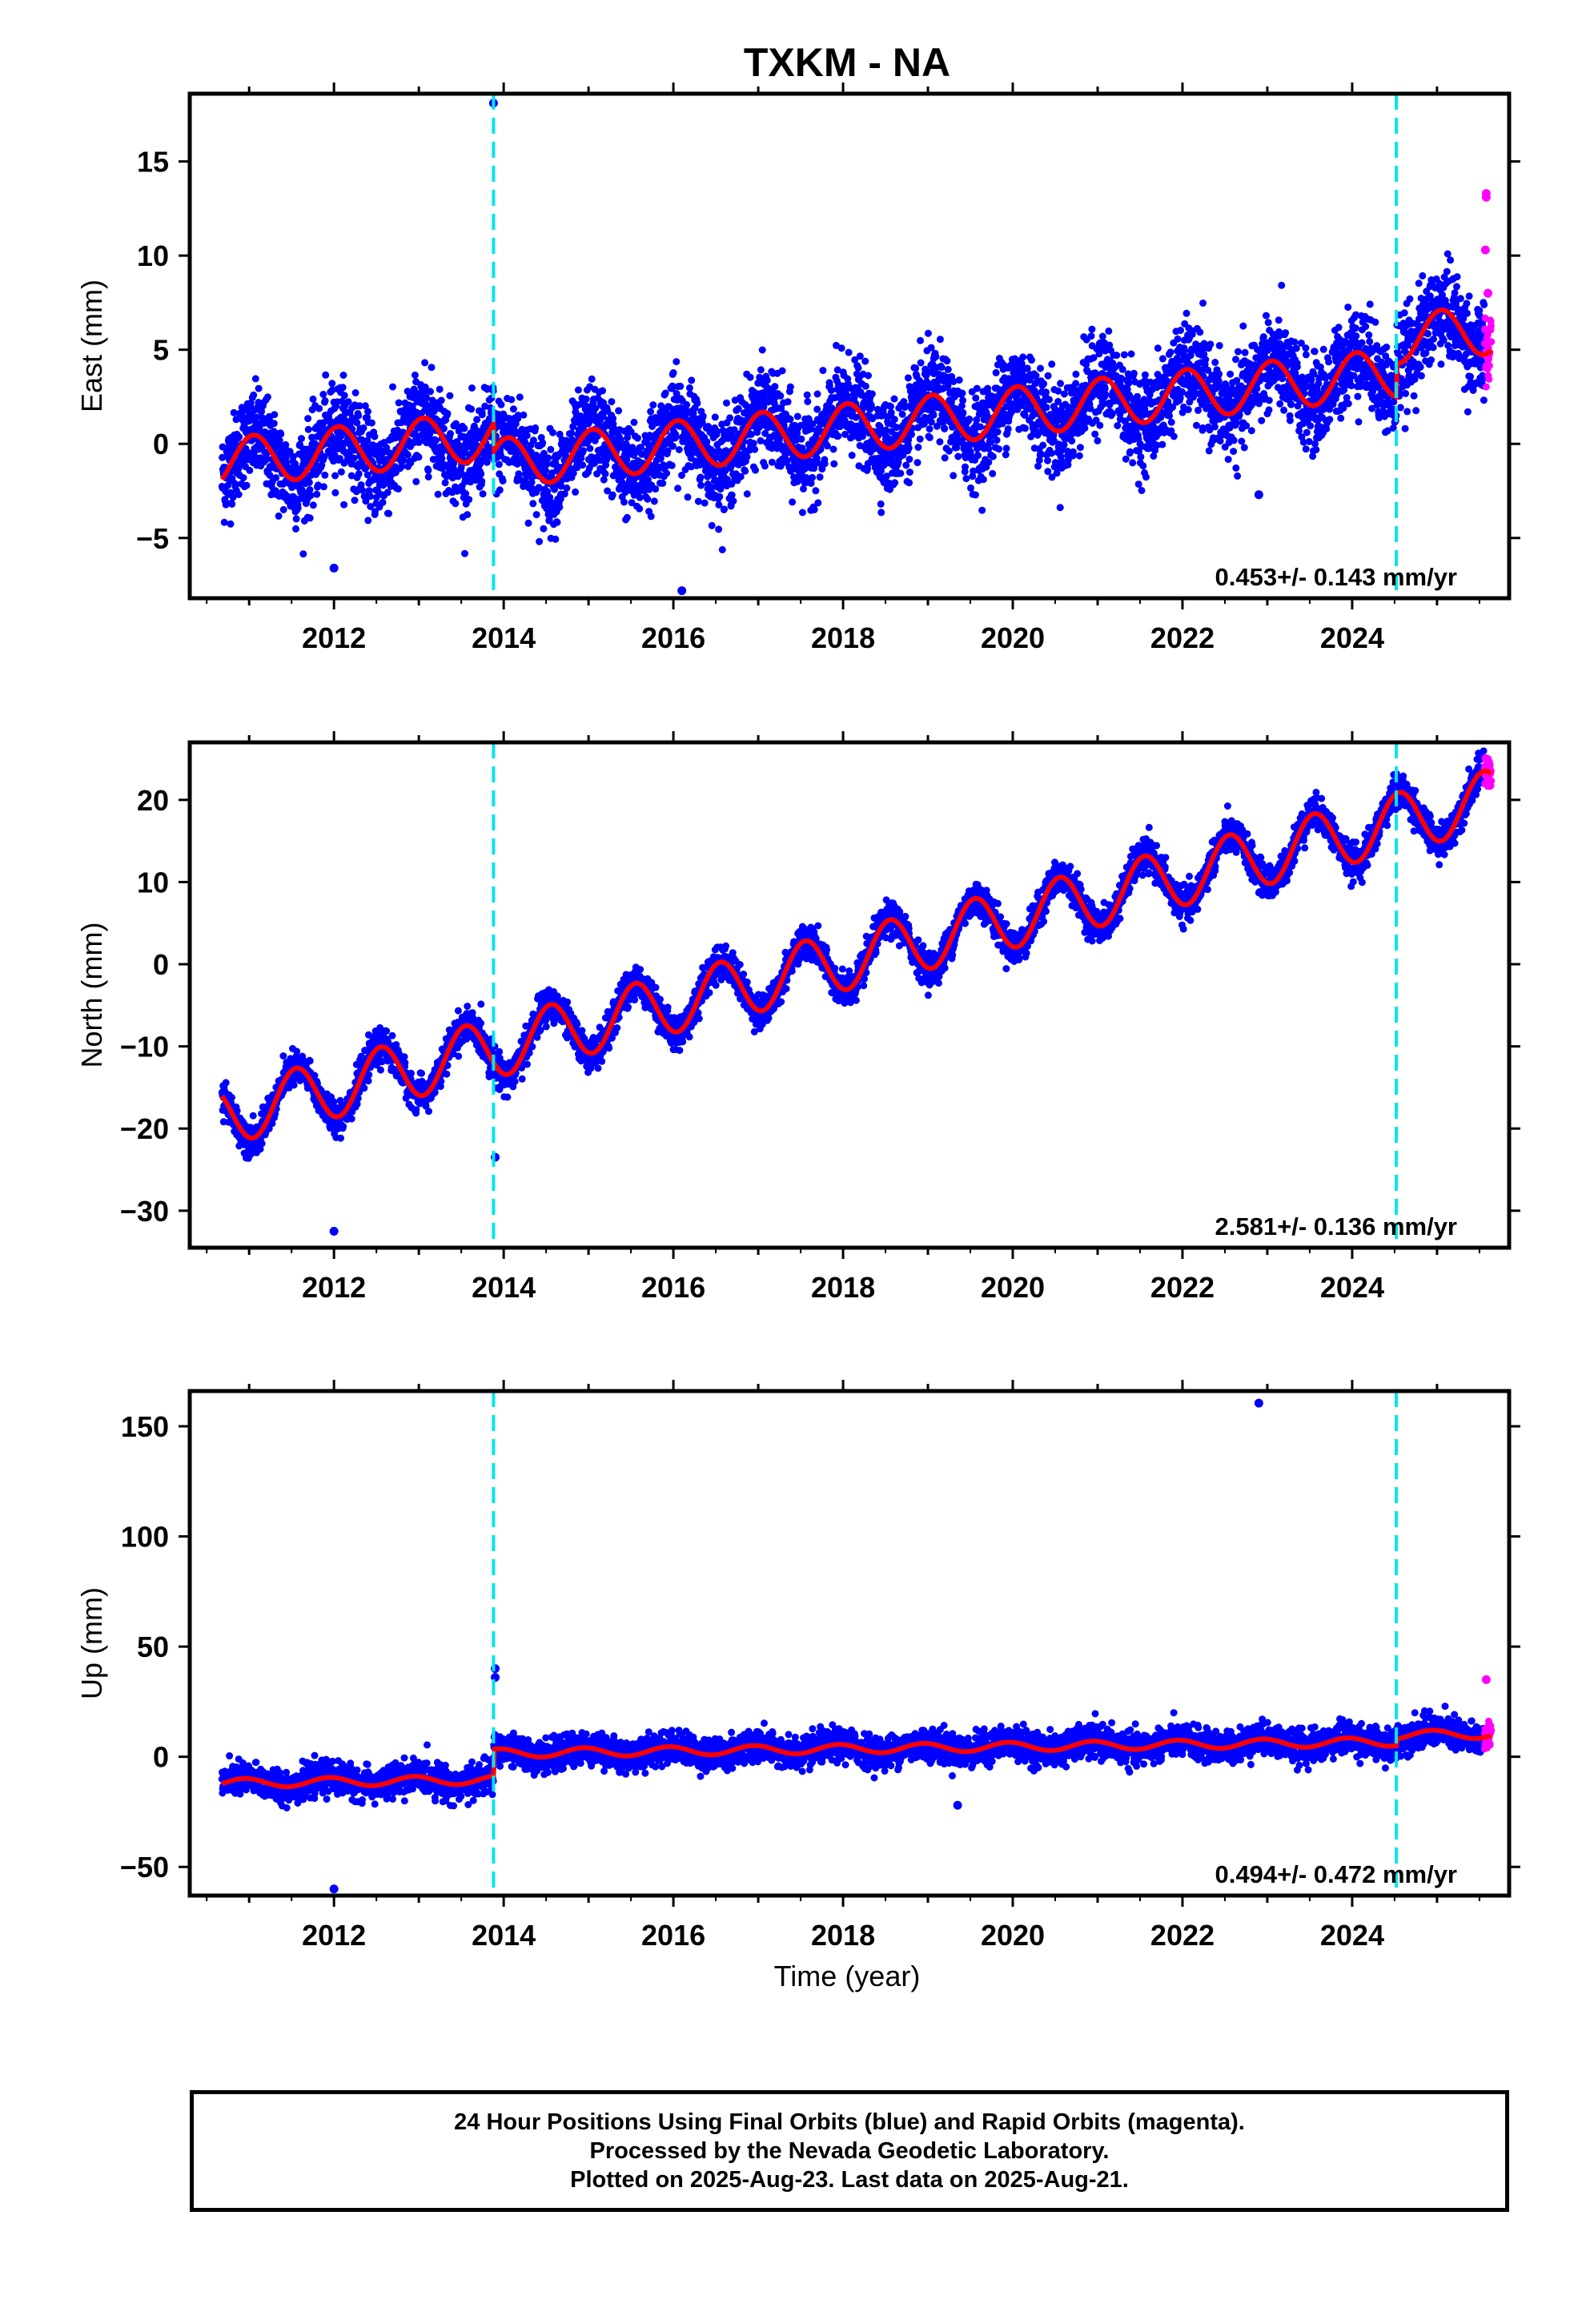  I want to click on north-ytick-label: 10, so click(153, 882).